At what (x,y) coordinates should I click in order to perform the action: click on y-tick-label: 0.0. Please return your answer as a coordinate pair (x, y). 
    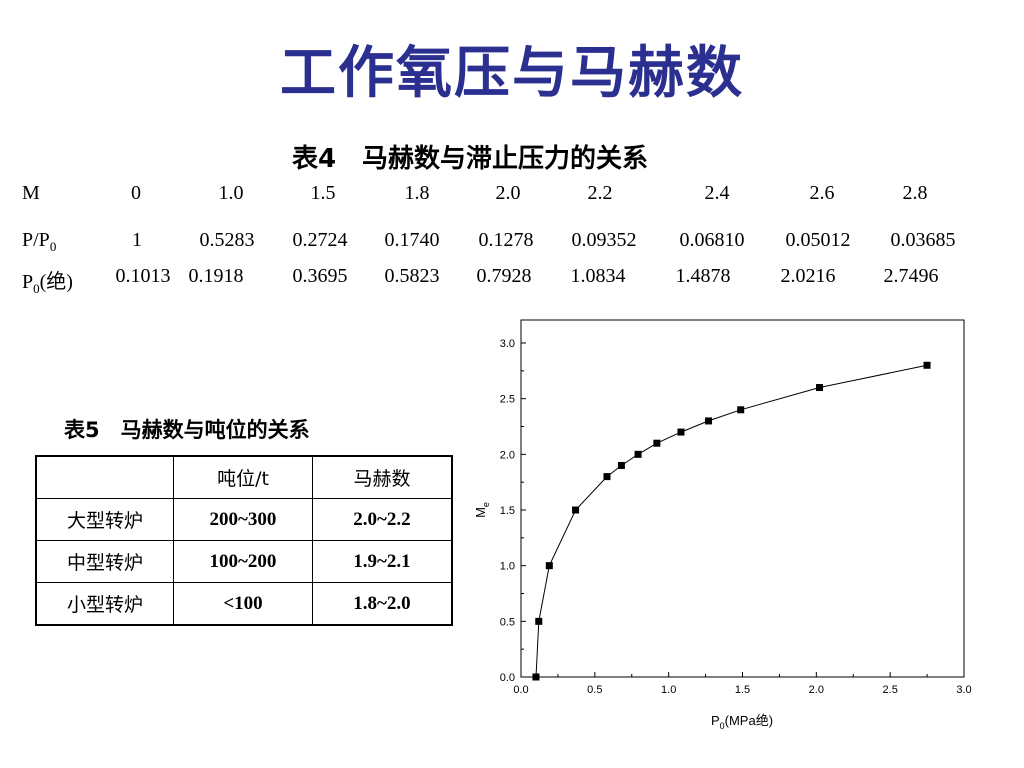
    Looking at the image, I should click on (507, 678).